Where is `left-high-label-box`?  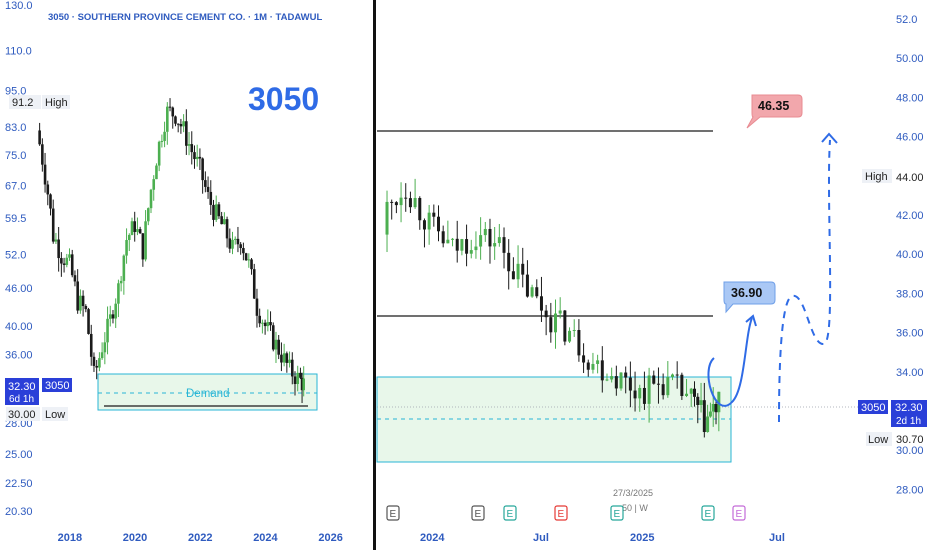
left-high-label-box is located at coordinates (56, 102).